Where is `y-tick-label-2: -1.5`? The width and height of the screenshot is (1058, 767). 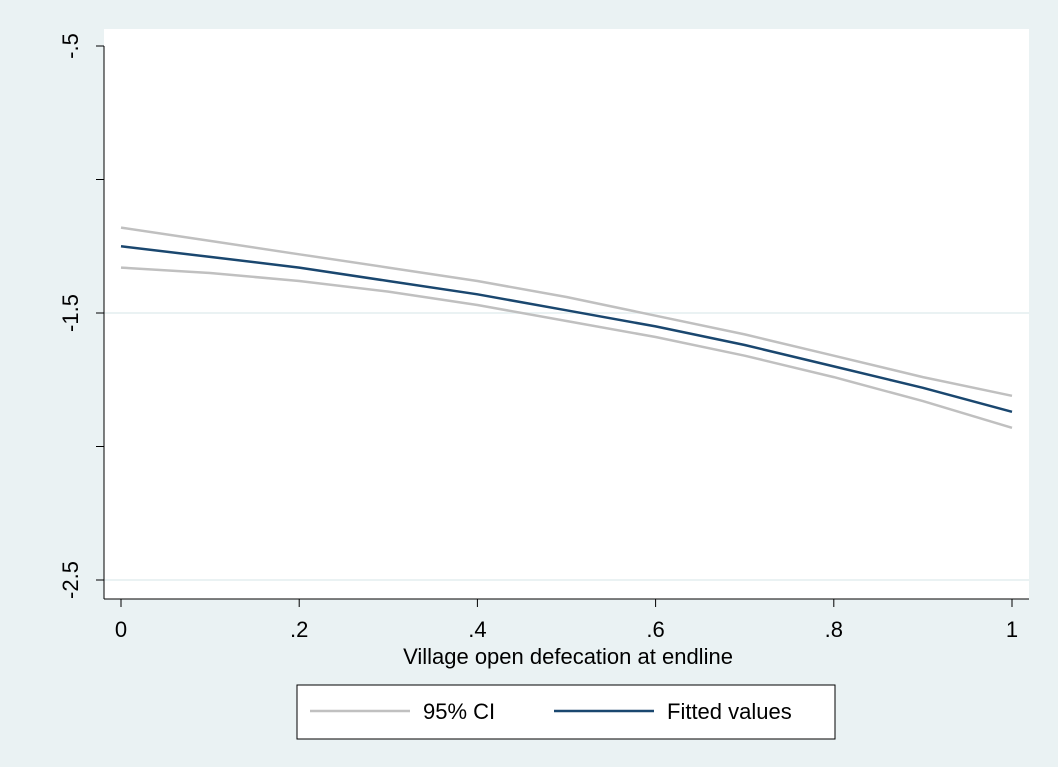
y-tick-label-2: -1.5 is located at coordinates (70, 313).